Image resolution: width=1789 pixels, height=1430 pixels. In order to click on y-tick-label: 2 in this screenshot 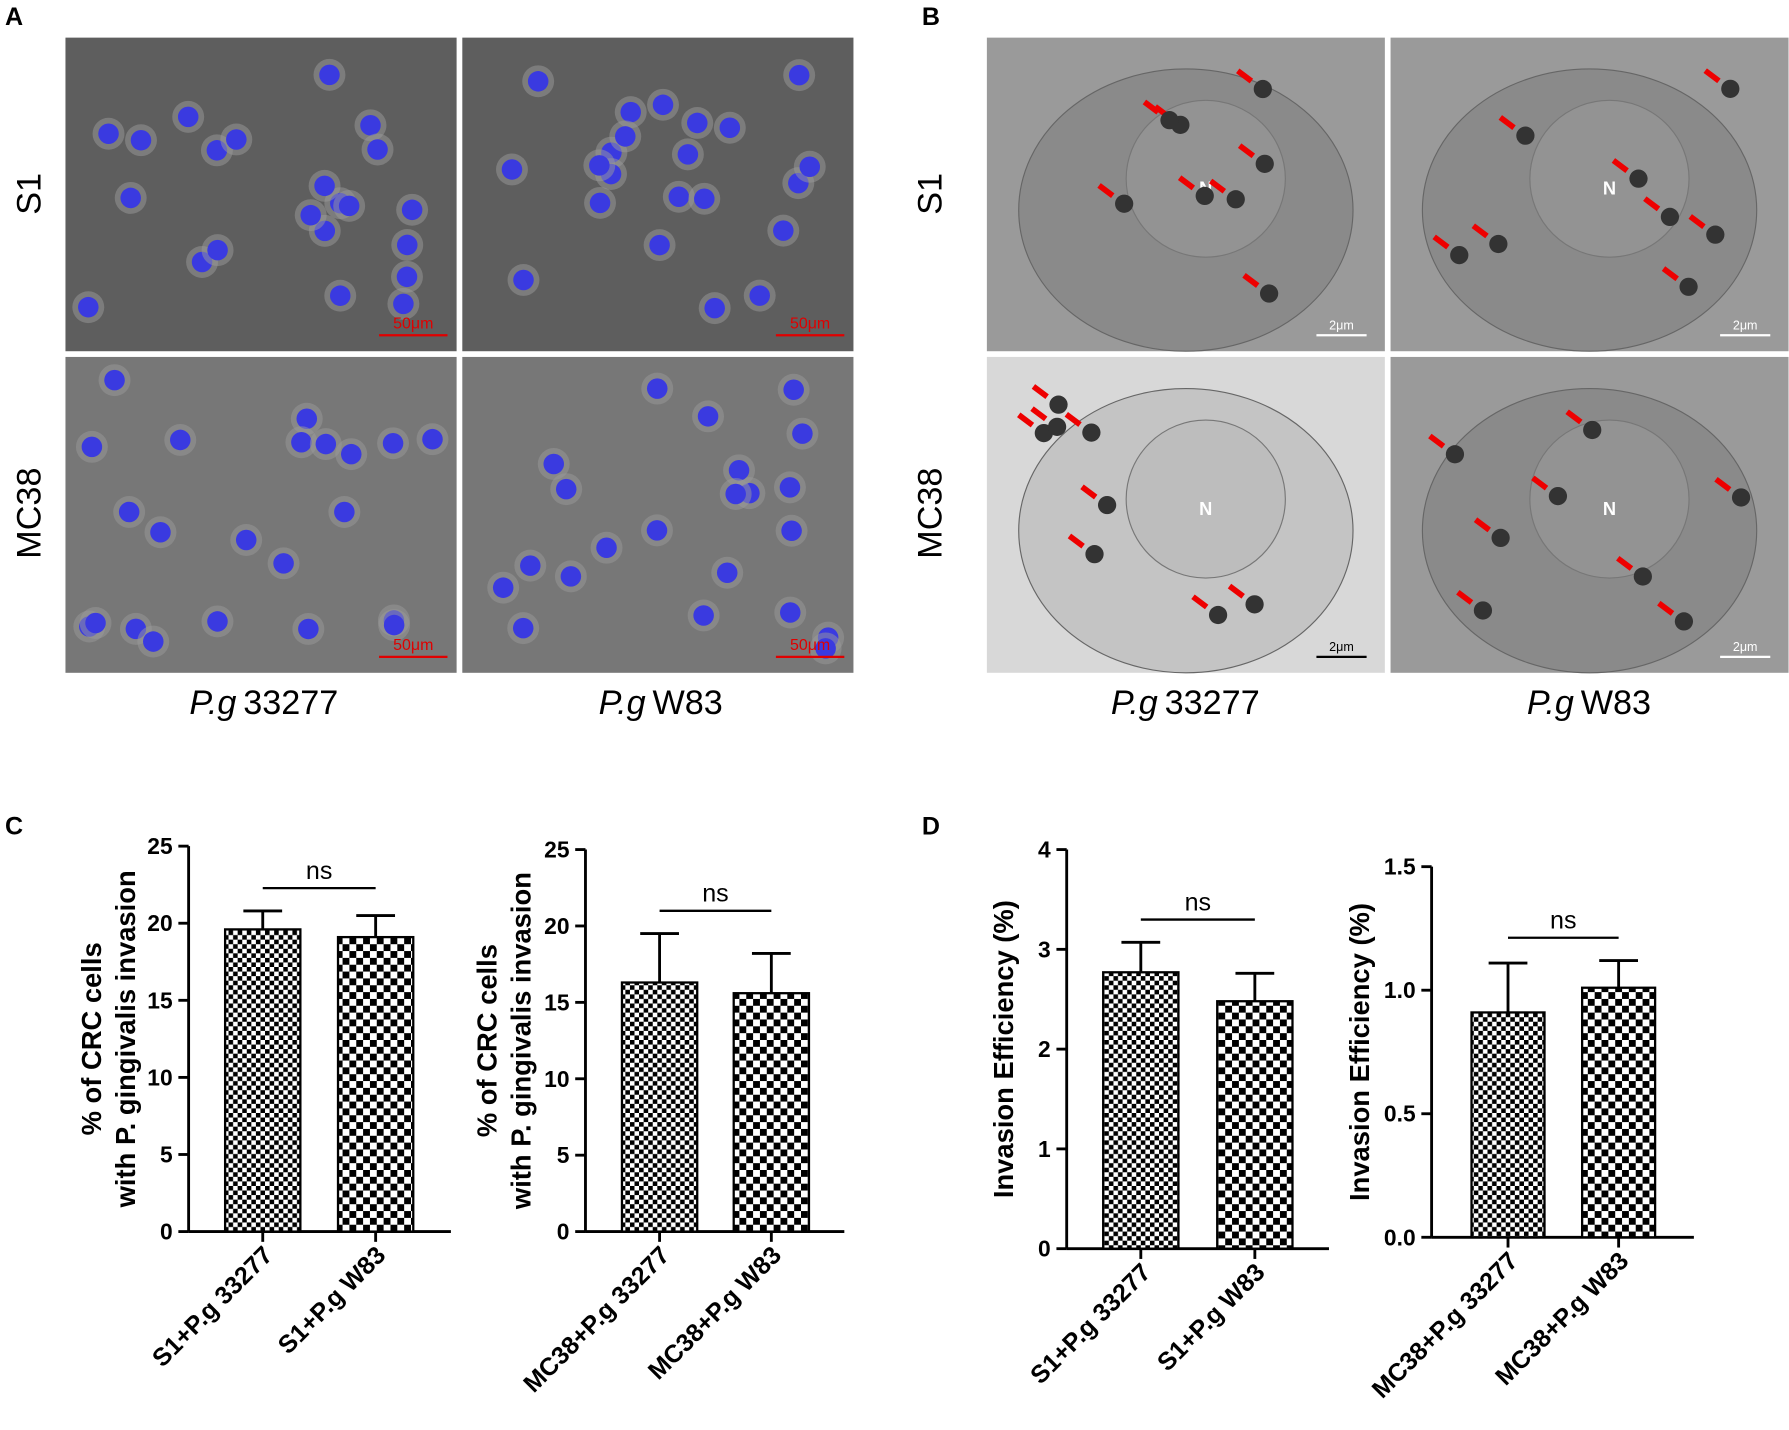, I will do `click(1044, 1049)`.